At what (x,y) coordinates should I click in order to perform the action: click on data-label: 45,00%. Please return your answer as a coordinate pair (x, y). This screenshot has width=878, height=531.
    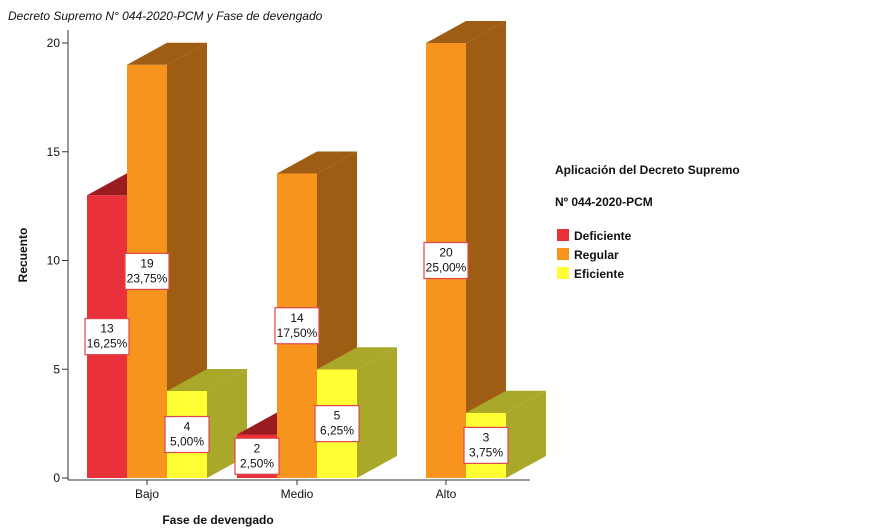
    Looking at the image, I should click on (187, 434).